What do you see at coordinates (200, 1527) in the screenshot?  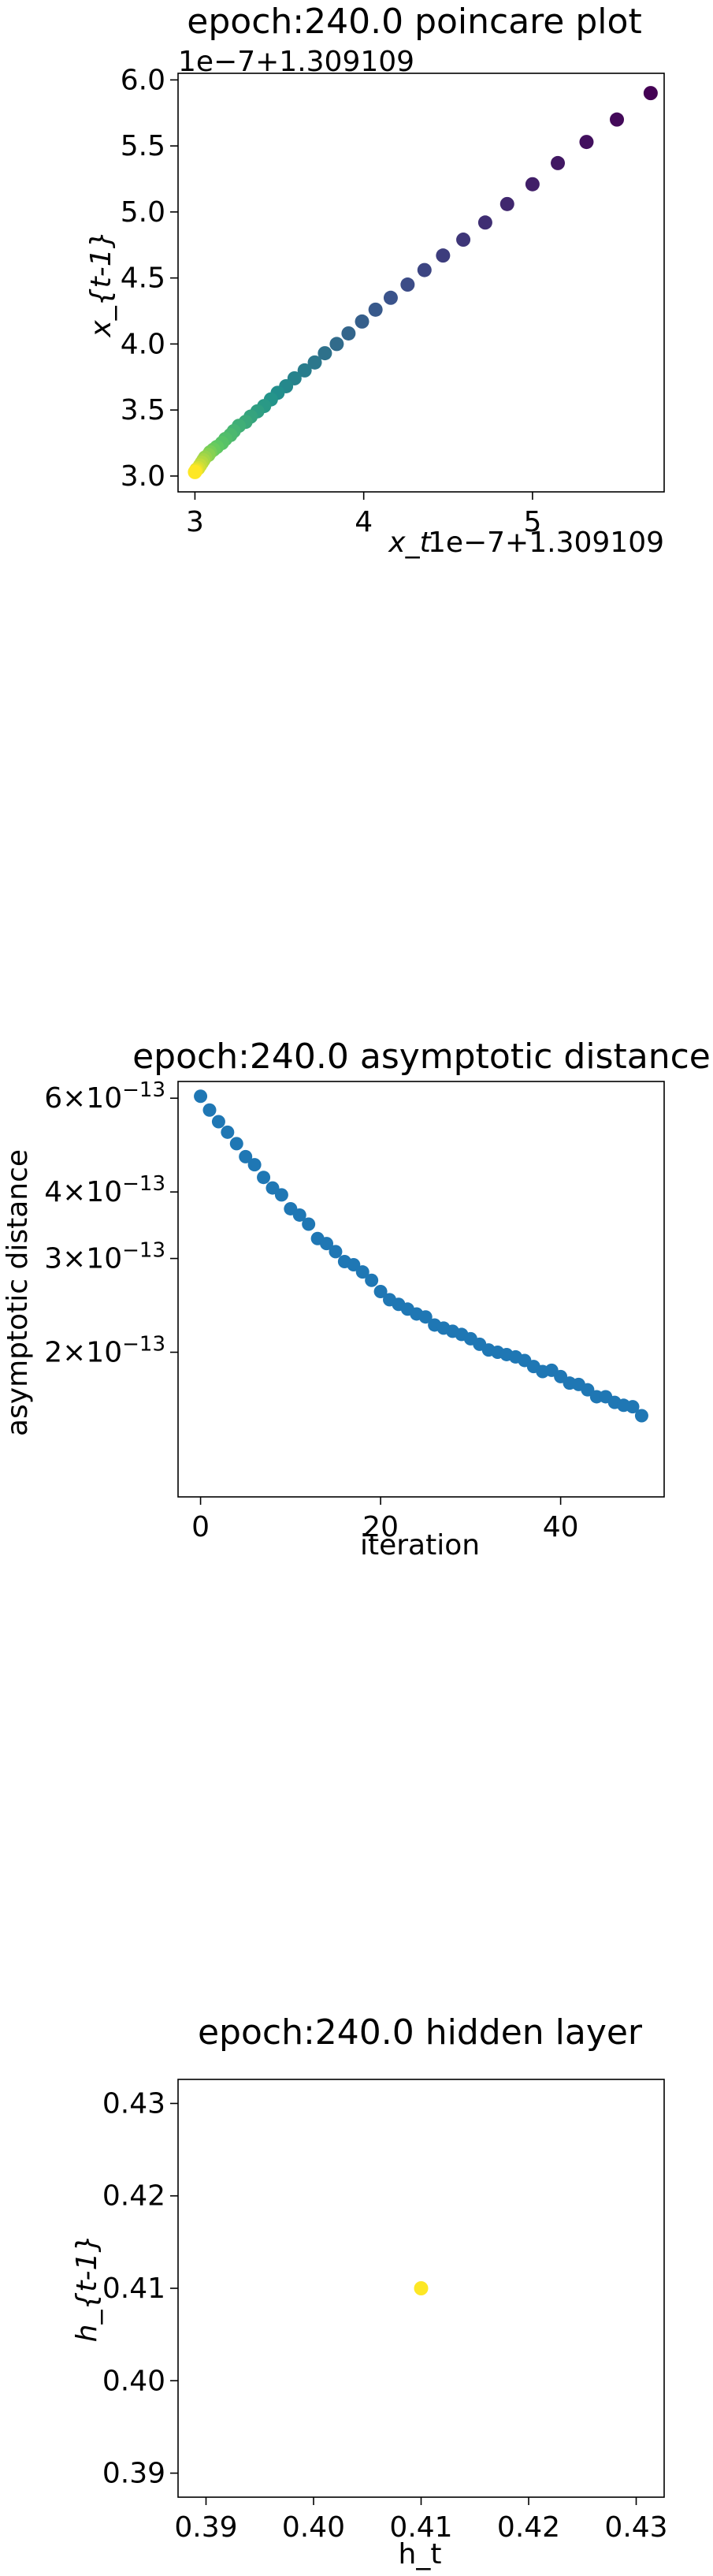 I see `x-tick-label: 0` at bounding box center [200, 1527].